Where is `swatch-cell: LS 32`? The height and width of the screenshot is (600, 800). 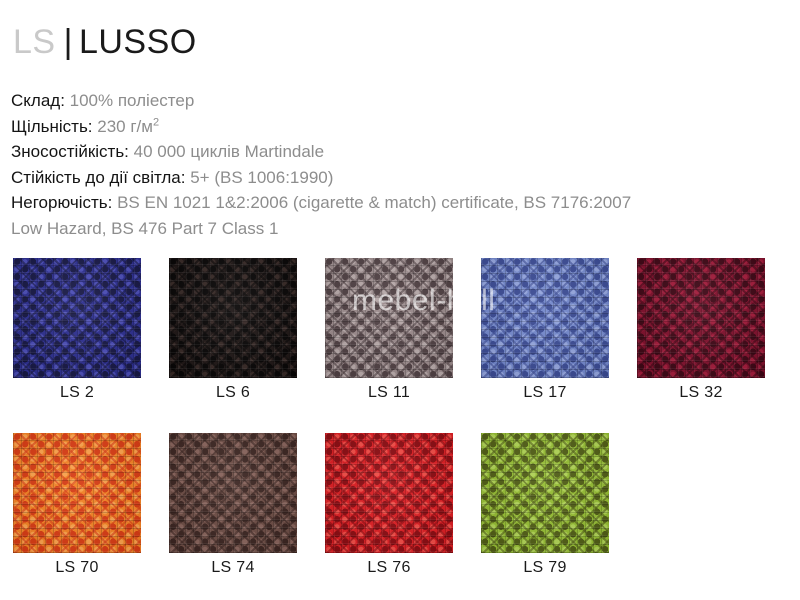 swatch-cell: LS 32 is located at coordinates (701, 329).